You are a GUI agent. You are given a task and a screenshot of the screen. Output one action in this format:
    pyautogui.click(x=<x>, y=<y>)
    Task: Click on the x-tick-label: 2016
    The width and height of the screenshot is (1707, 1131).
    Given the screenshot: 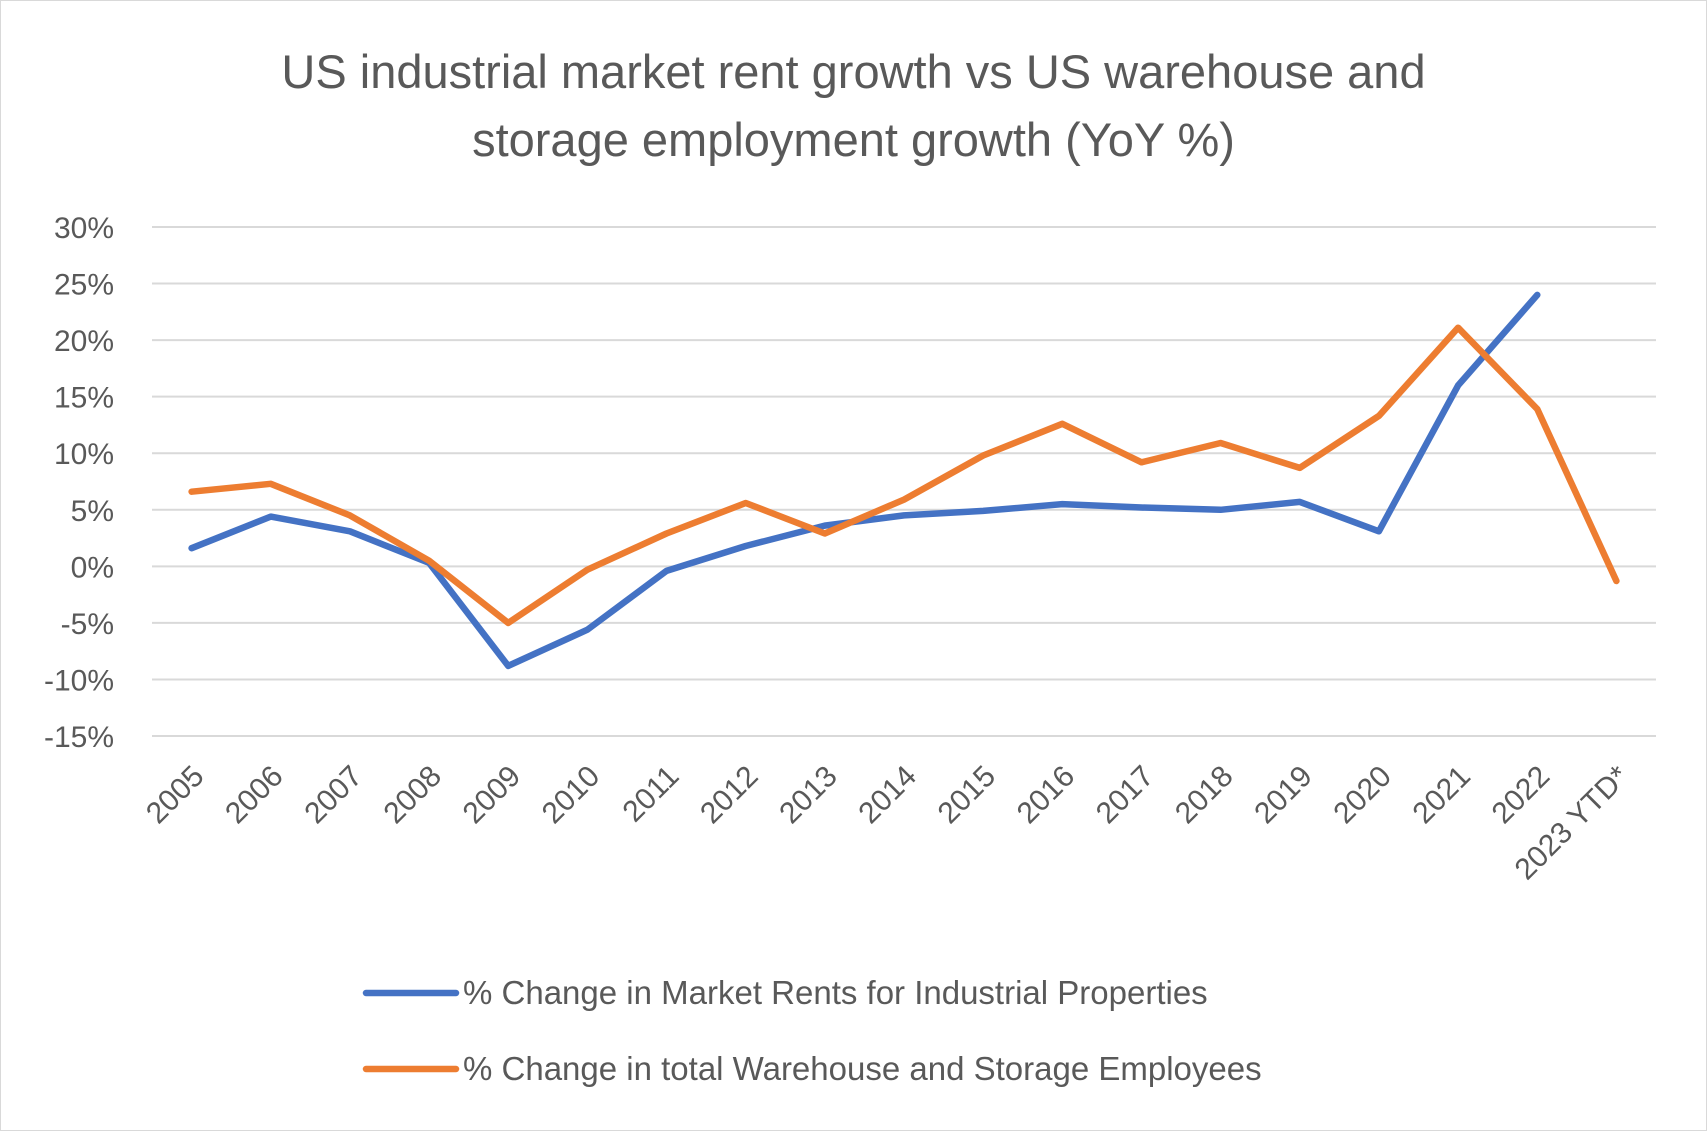 What is the action you would take?
    pyautogui.click(x=1046, y=795)
    